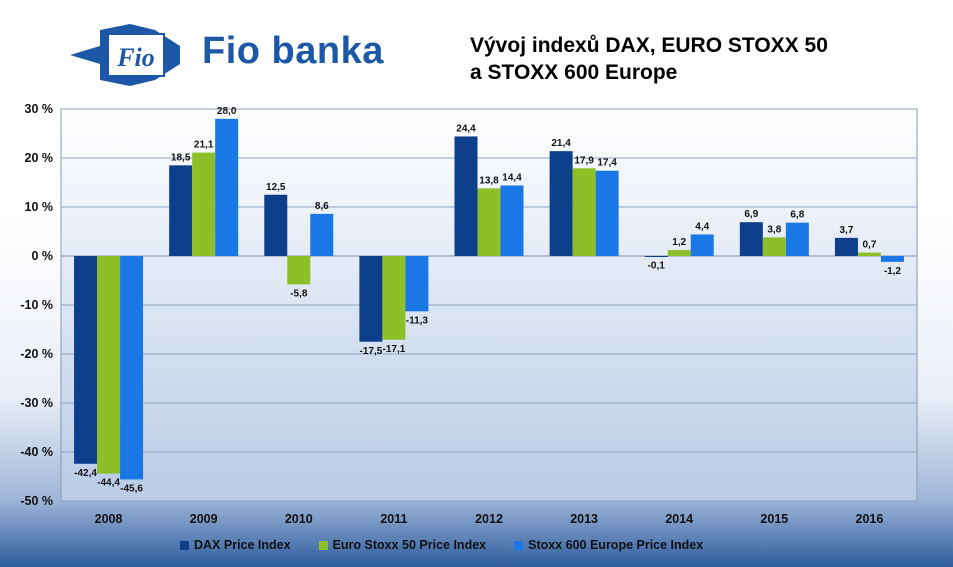 This screenshot has height=567, width=953. What do you see at coordinates (893, 271) in the screenshot?
I see `data-label: -1,2` at bounding box center [893, 271].